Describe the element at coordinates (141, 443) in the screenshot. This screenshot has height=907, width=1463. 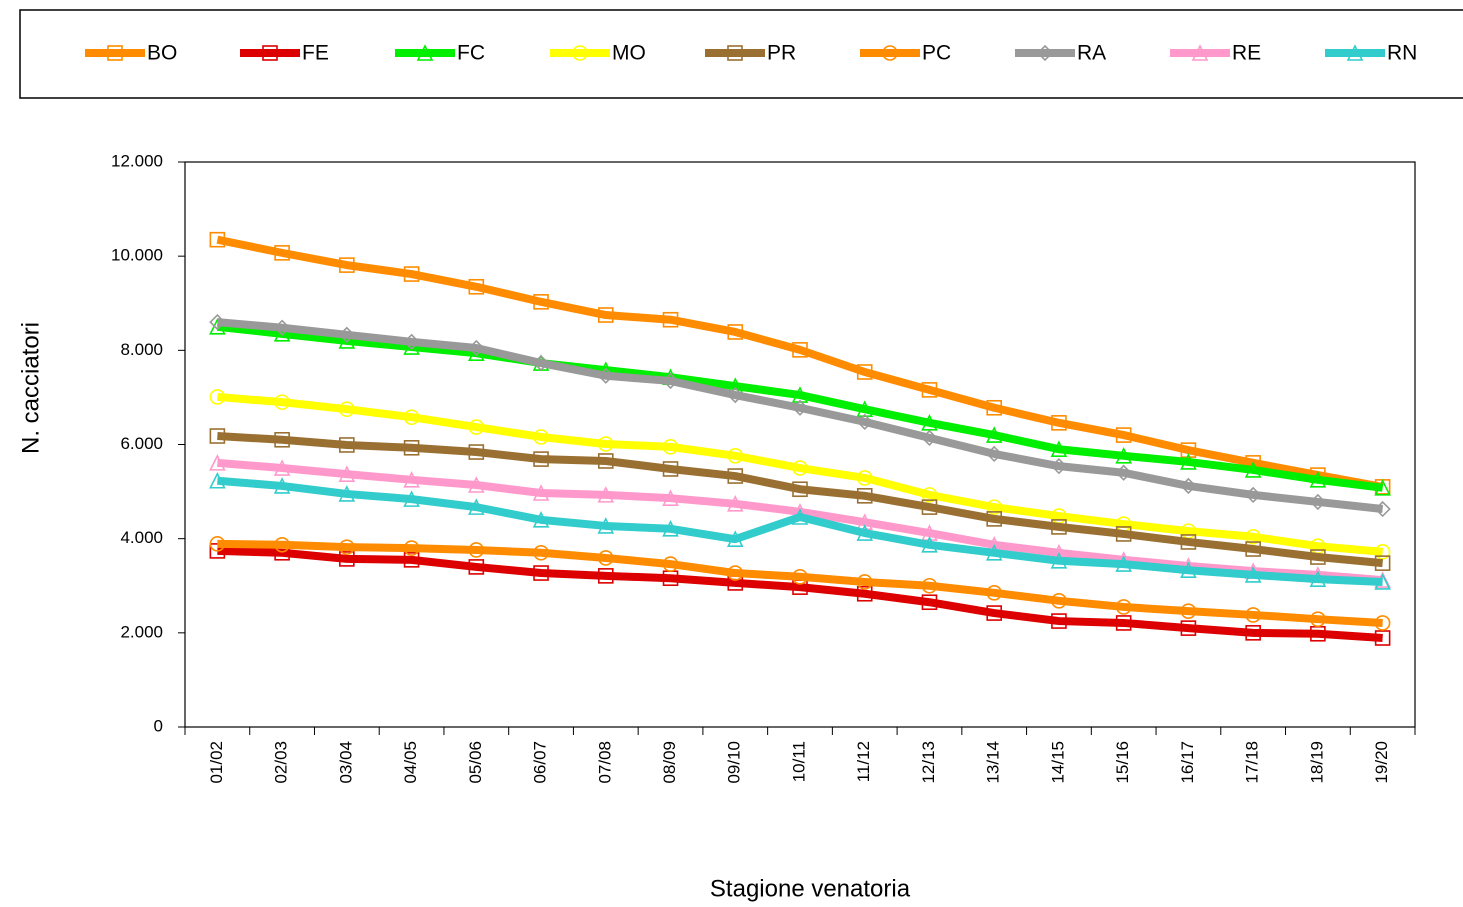
I see `y-tick-label: 6.000` at that location.